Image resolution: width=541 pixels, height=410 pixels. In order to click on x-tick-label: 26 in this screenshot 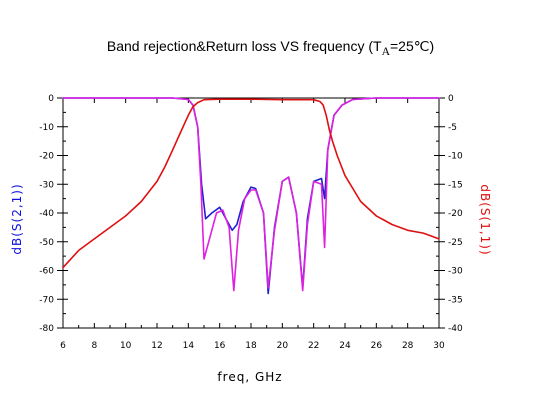, I will do `click(377, 346)`.